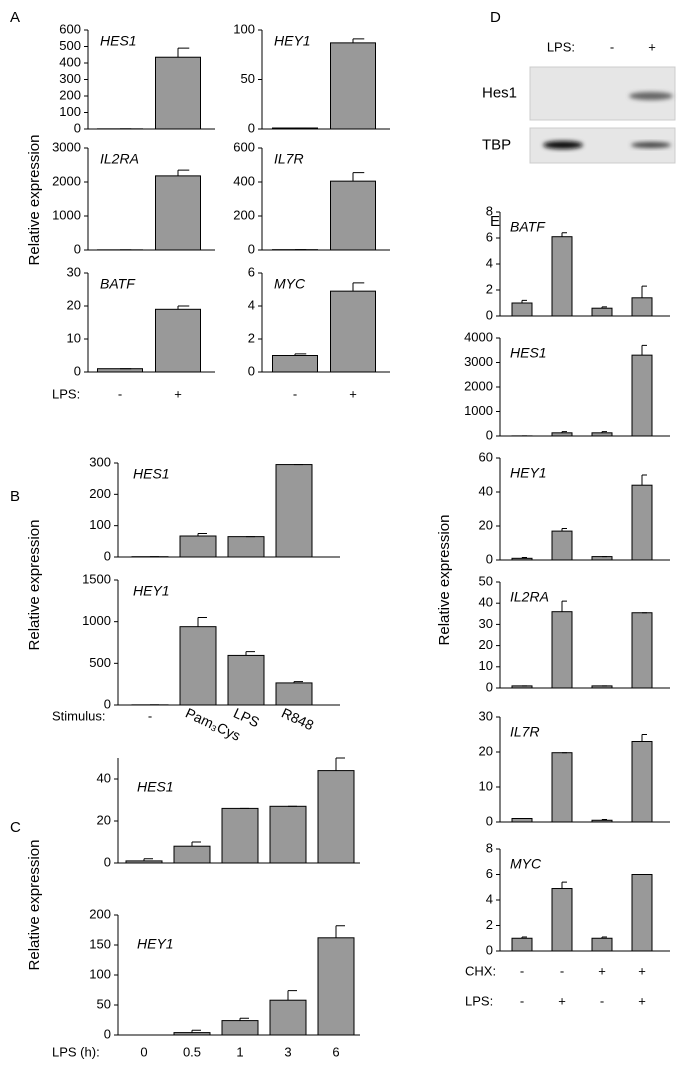 This screenshot has width=681, height=1069. Describe the element at coordinates (74, 337) in the screenshot. I see `y-tick-label: 10` at that location.